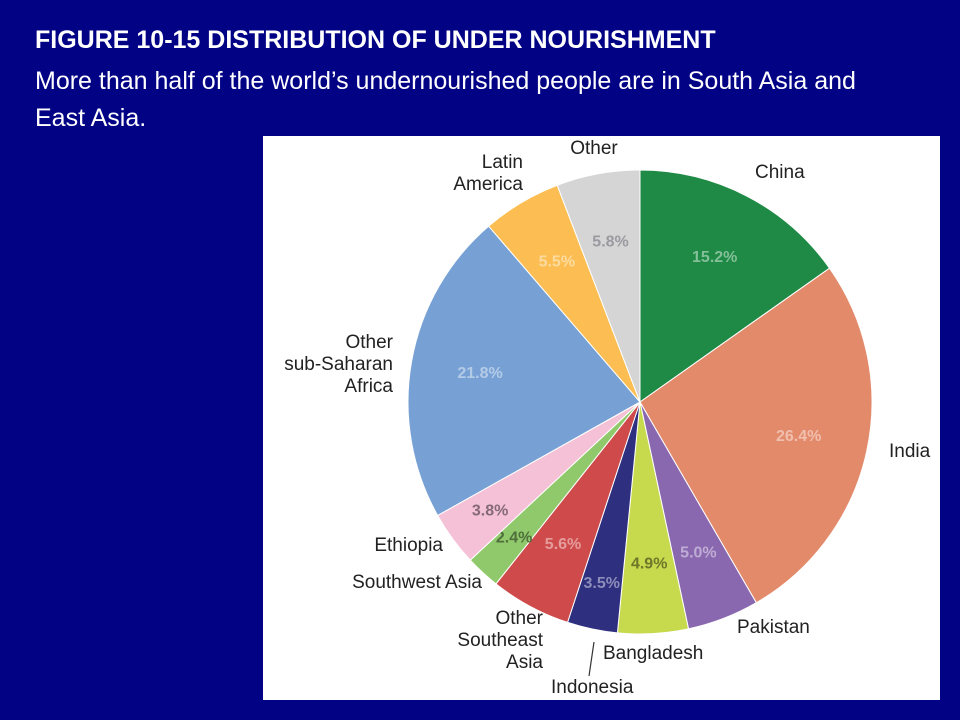 The height and width of the screenshot is (720, 960). What do you see at coordinates (563, 544) in the screenshot?
I see `value-label: 5.6%` at bounding box center [563, 544].